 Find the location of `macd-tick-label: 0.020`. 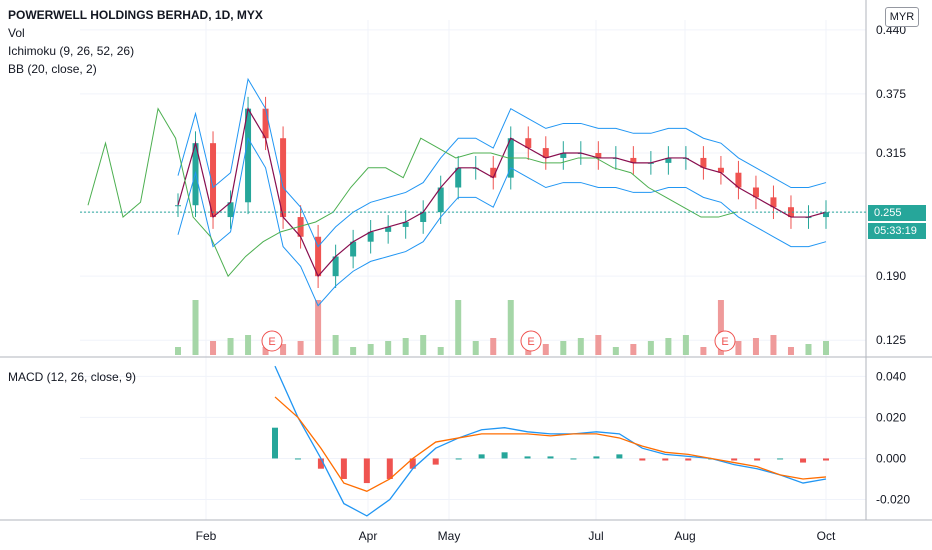

macd-tick-label: 0.020 is located at coordinates (891, 417).